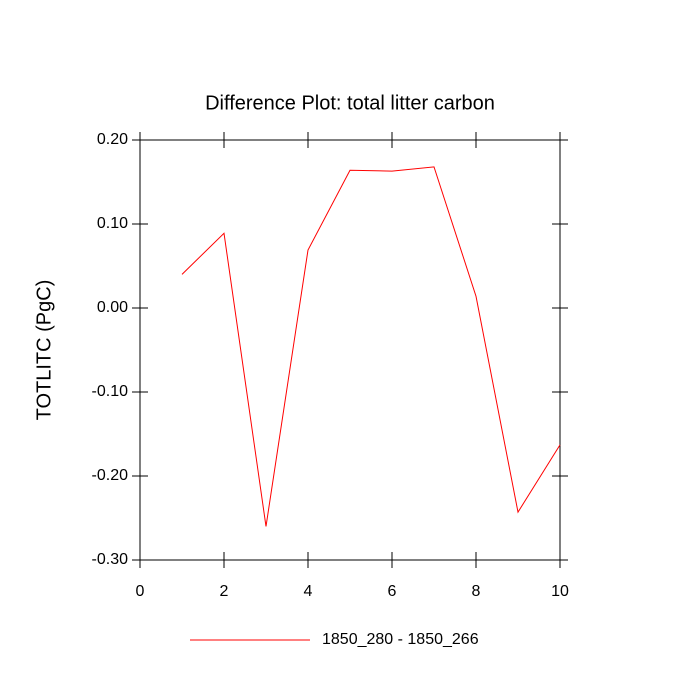 The image size is (700, 700). What do you see at coordinates (112, 307) in the screenshot?
I see `y-tick-label: 0.00` at bounding box center [112, 307].